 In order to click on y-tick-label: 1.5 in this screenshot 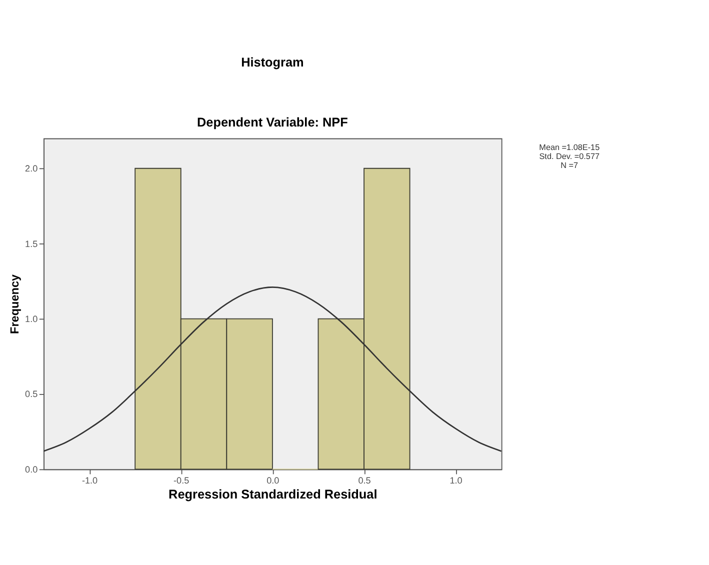, I will do `click(31, 243)`.